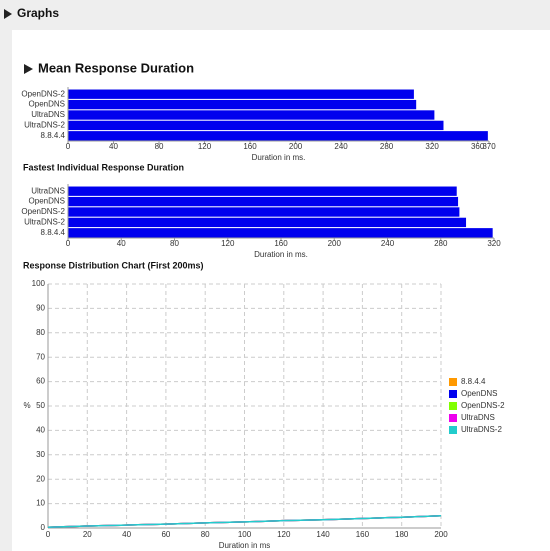 The height and width of the screenshot is (551, 550). Describe the element at coordinates (40, 503) in the screenshot. I see `y-tick-label: 10` at that location.